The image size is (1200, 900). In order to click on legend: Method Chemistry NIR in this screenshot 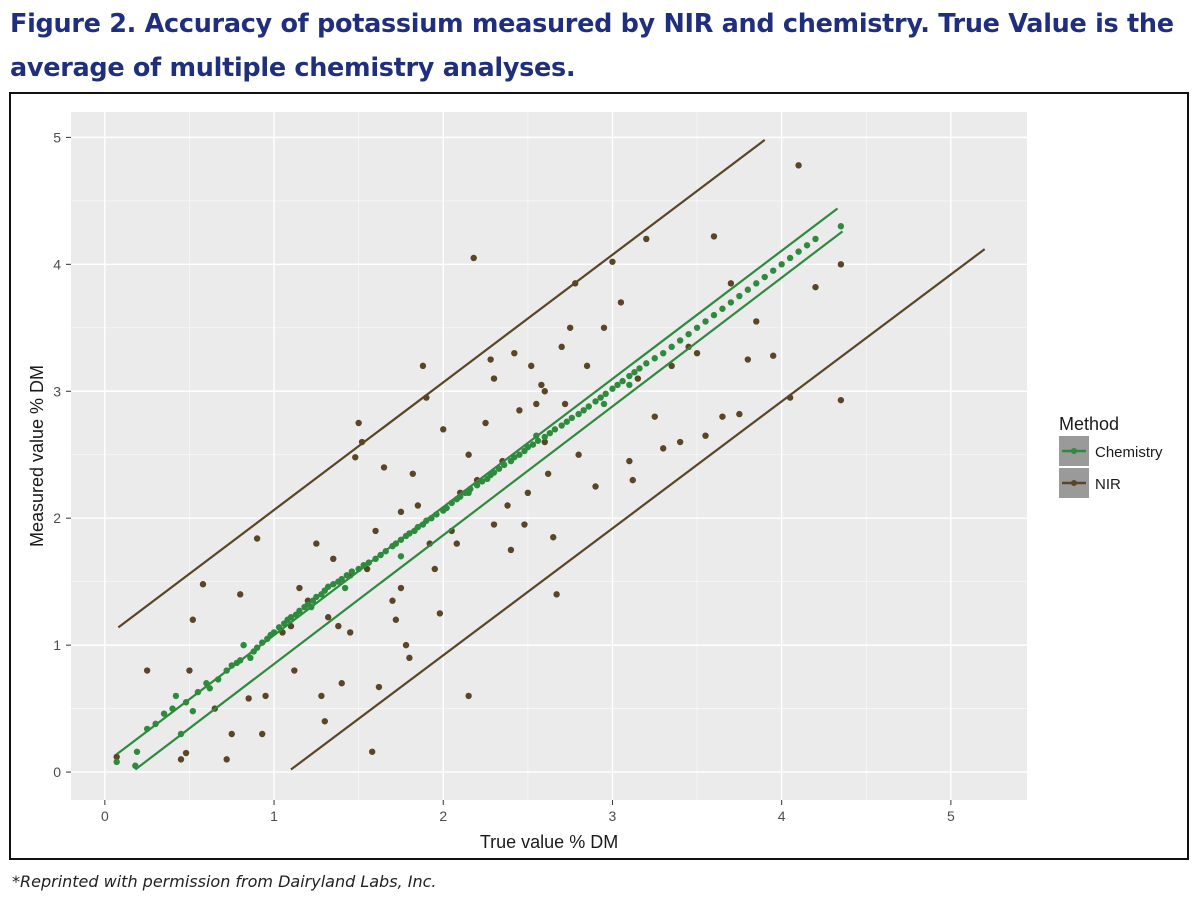, I will do `click(1111, 456)`.